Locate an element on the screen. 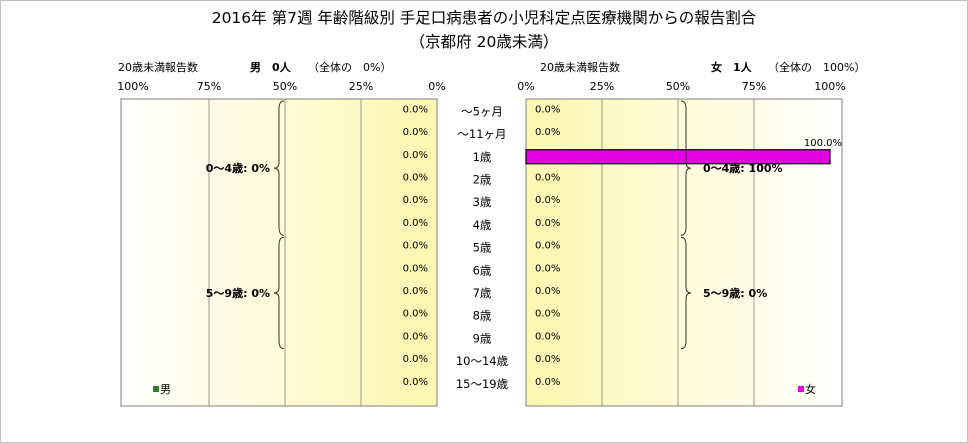 The width and height of the screenshot is (968, 443). female-header-label: 20歳未満報告数 is located at coordinates (580, 67).